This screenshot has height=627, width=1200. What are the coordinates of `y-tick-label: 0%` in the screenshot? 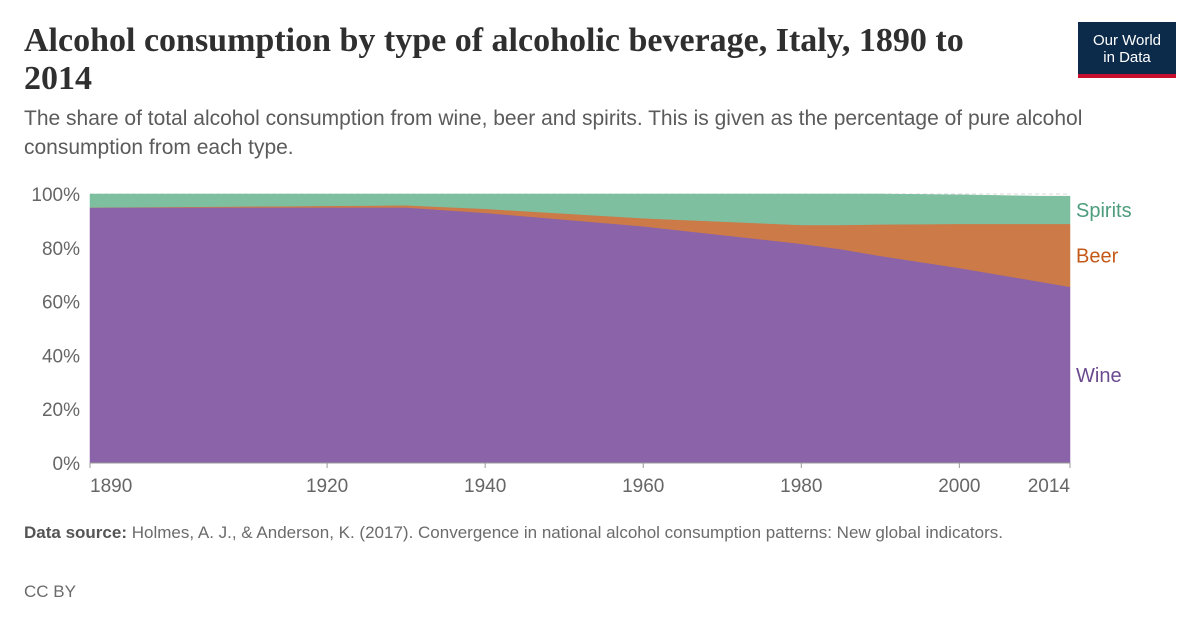 It's located at (67, 464).